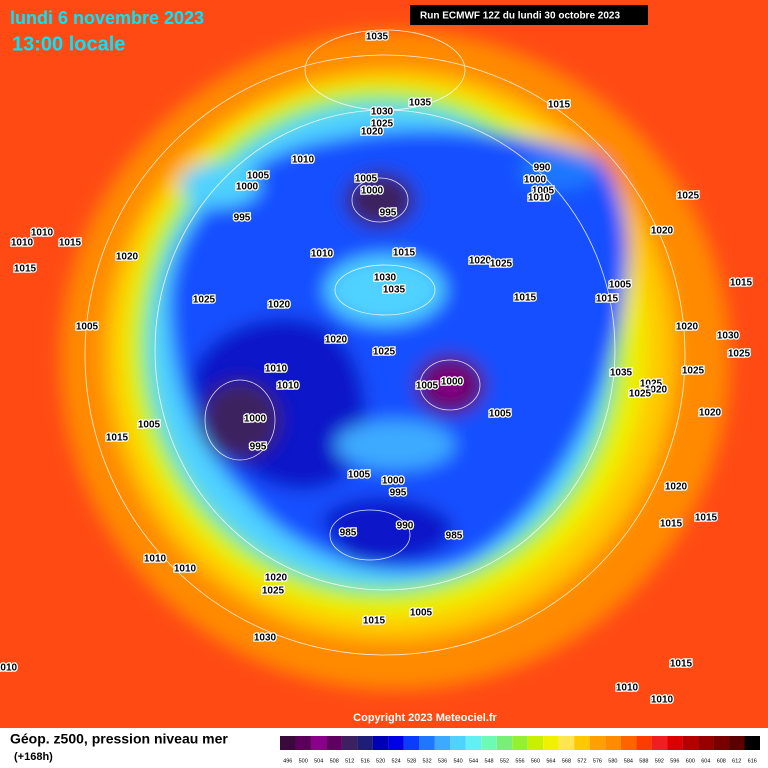 This screenshot has width=768, height=768. Describe the element at coordinates (736, 761) in the screenshot. I see `scale-label: 612` at that location.